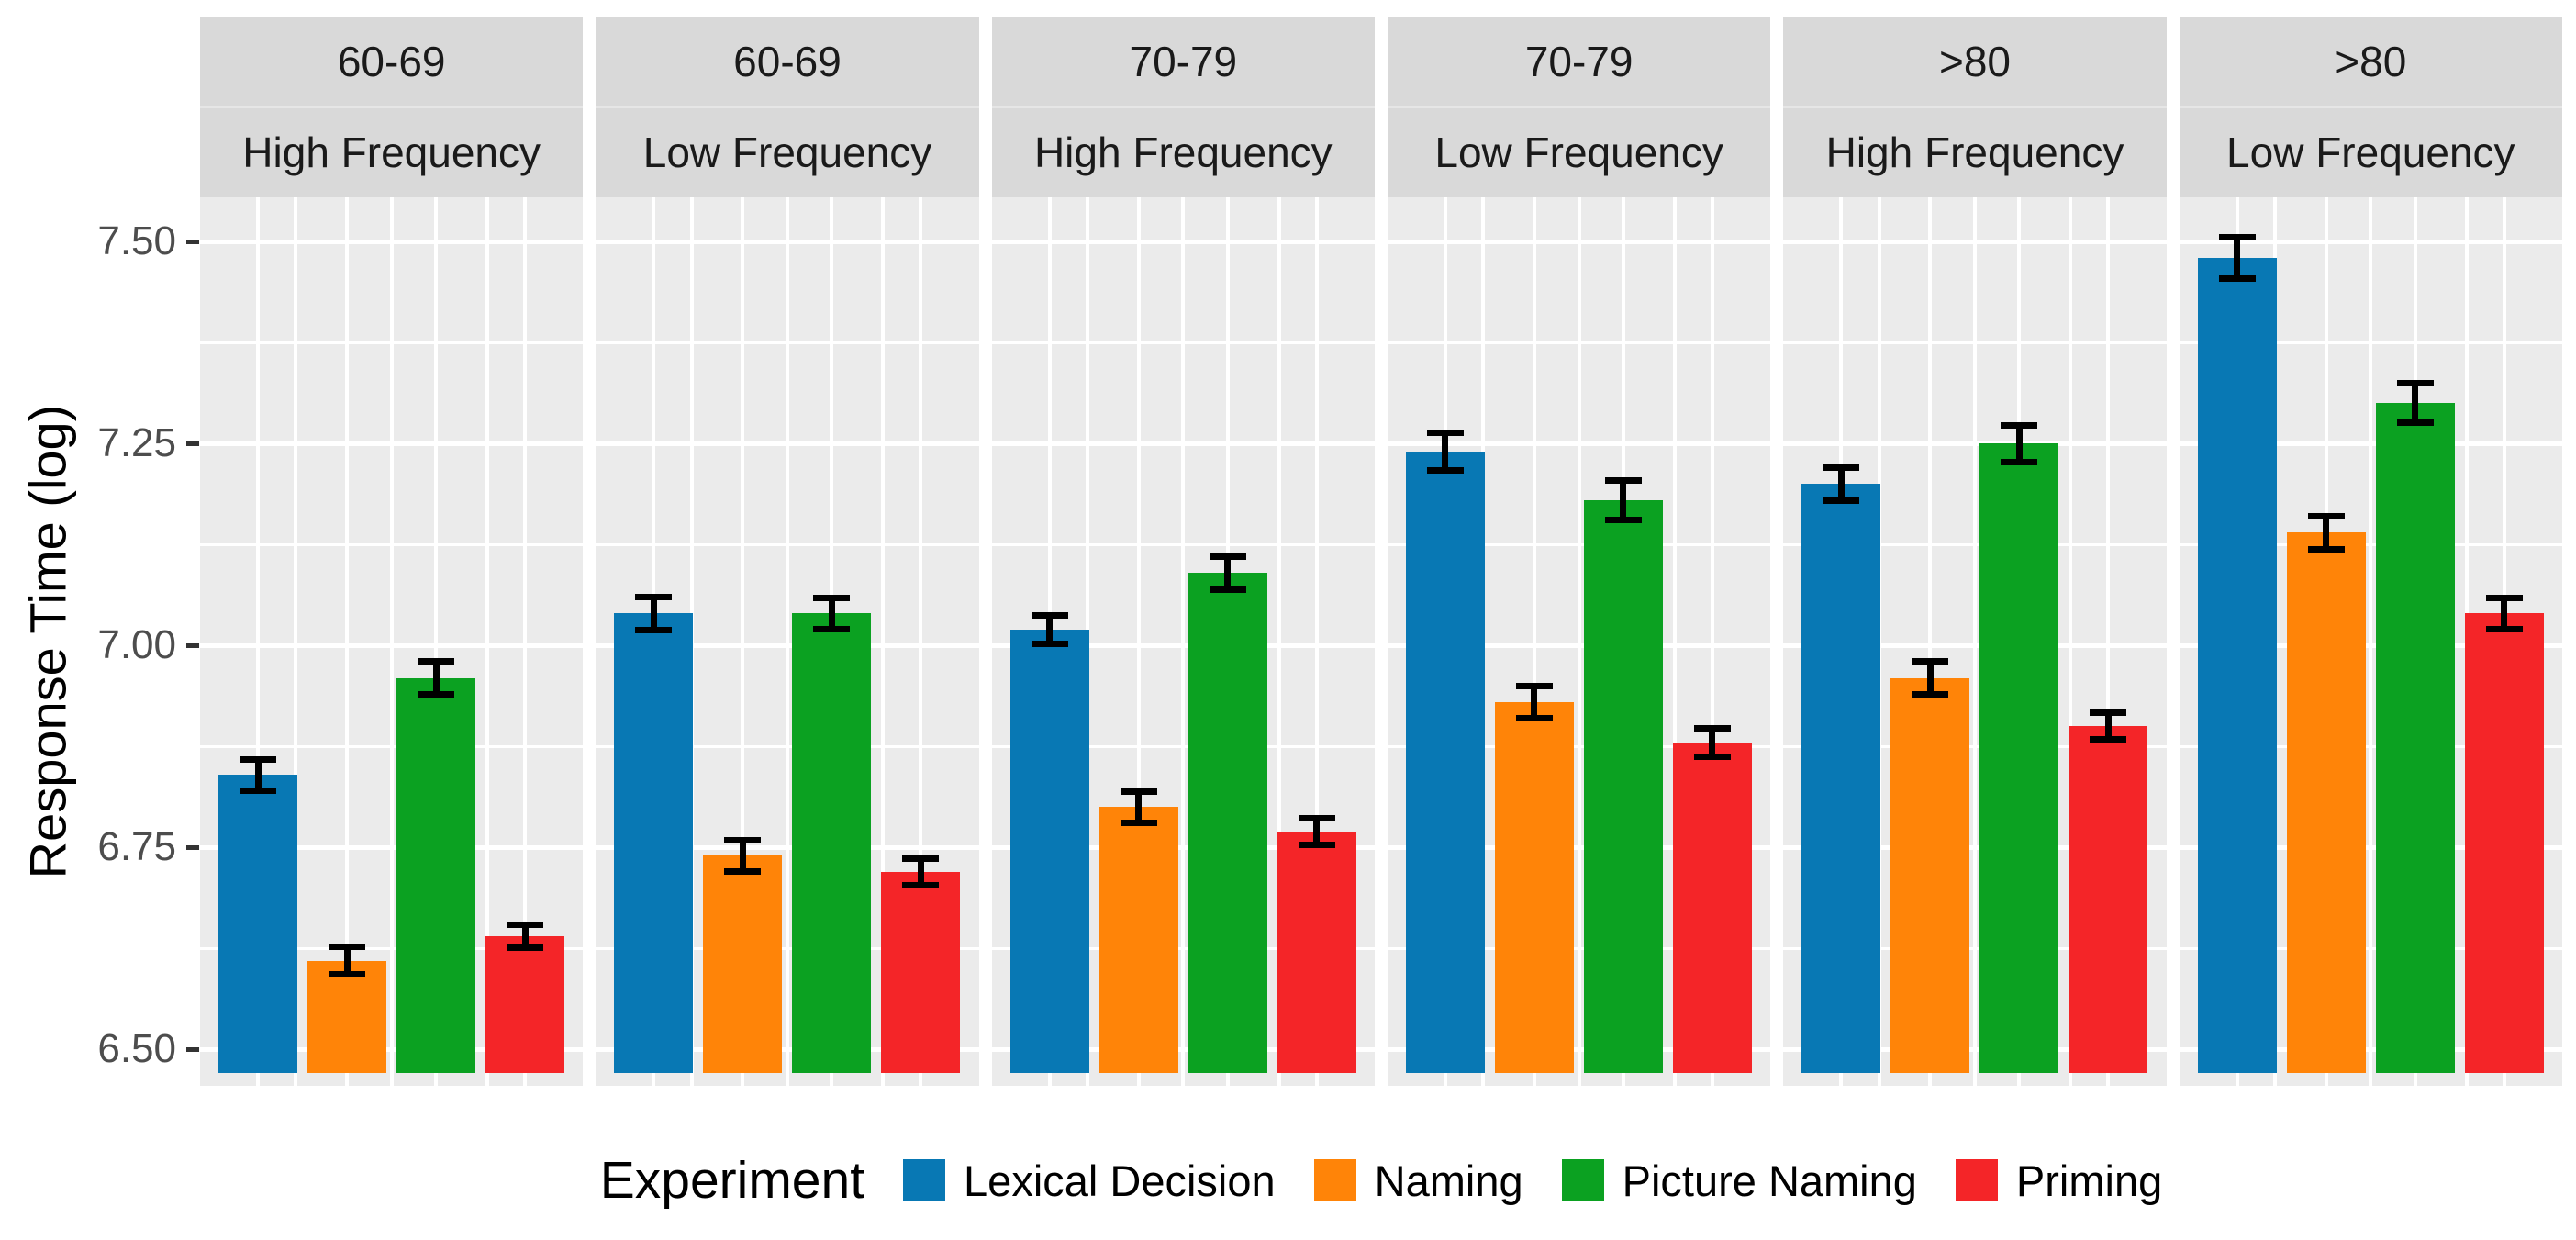  What do you see at coordinates (1582, 1180) in the screenshot?
I see `legend-swatch-picture-naming` at bounding box center [1582, 1180].